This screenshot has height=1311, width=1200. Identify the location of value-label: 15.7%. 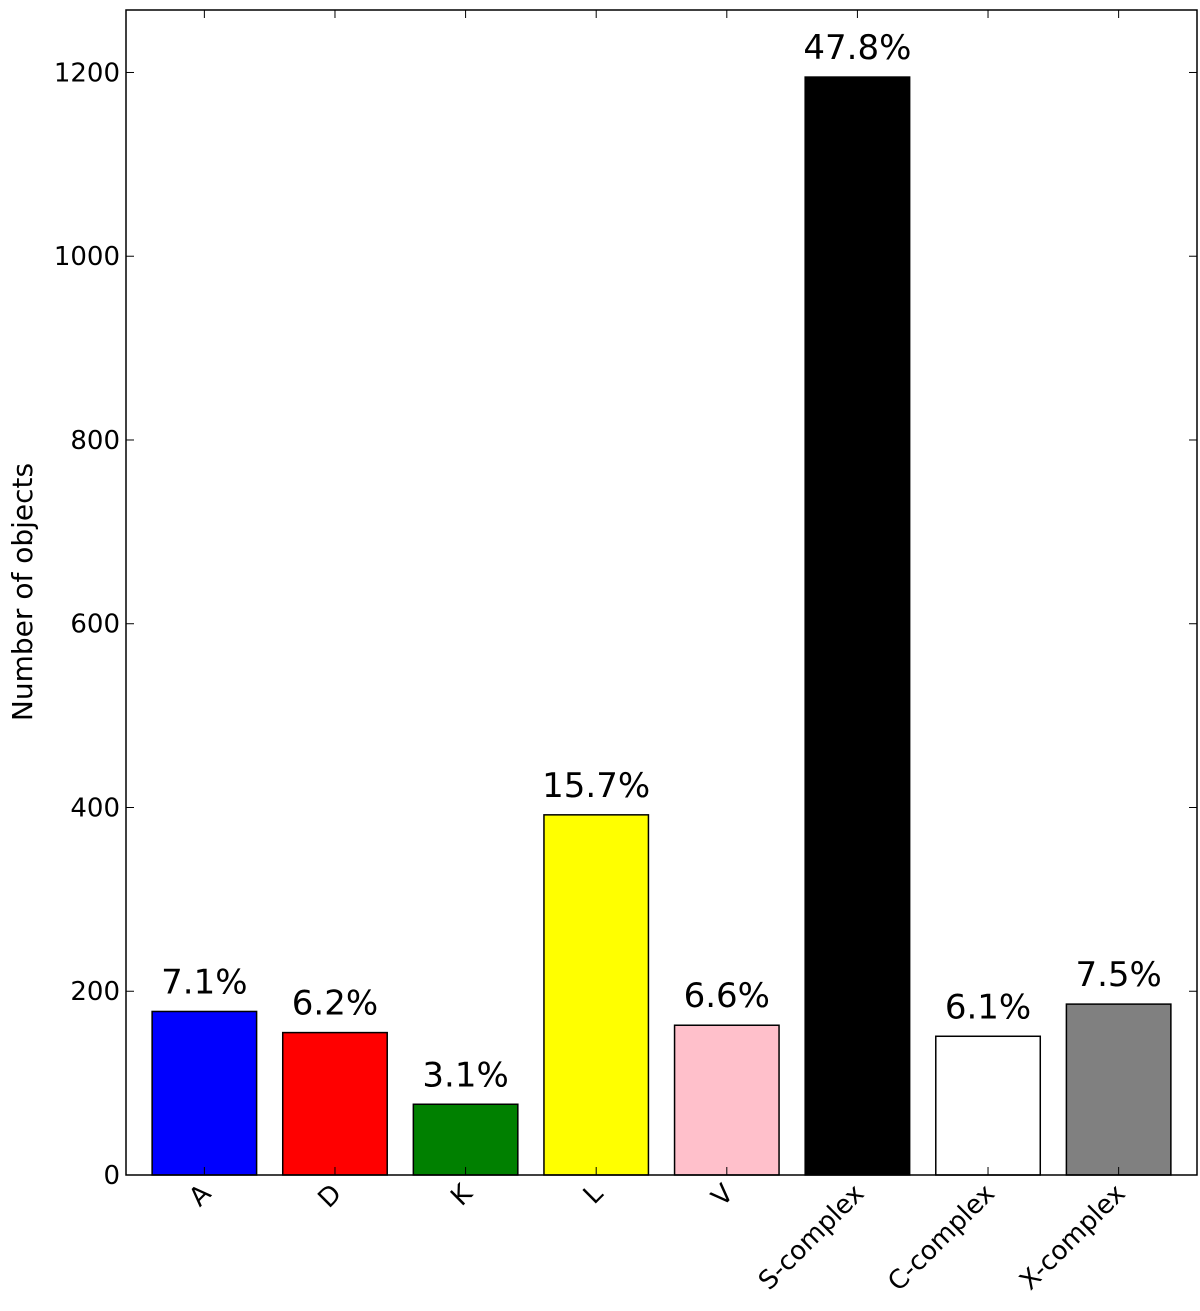
(596, 786).